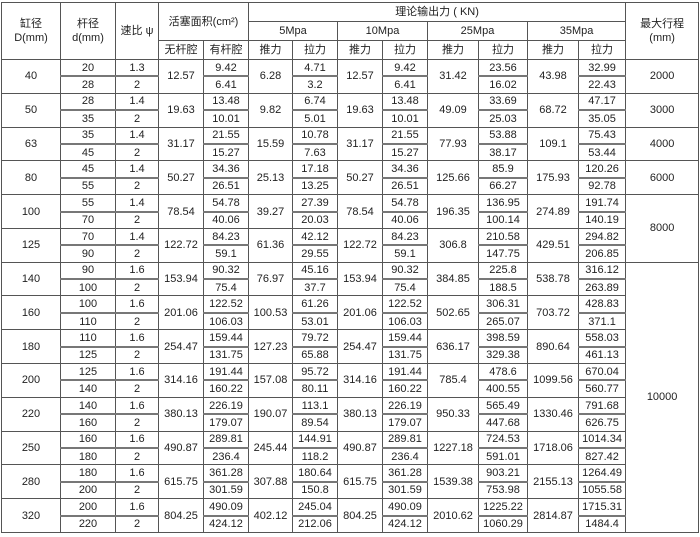 This screenshot has height=537, width=700. What do you see at coordinates (453, 211) in the screenshot?
I see `push-cell: 196.35` at bounding box center [453, 211].